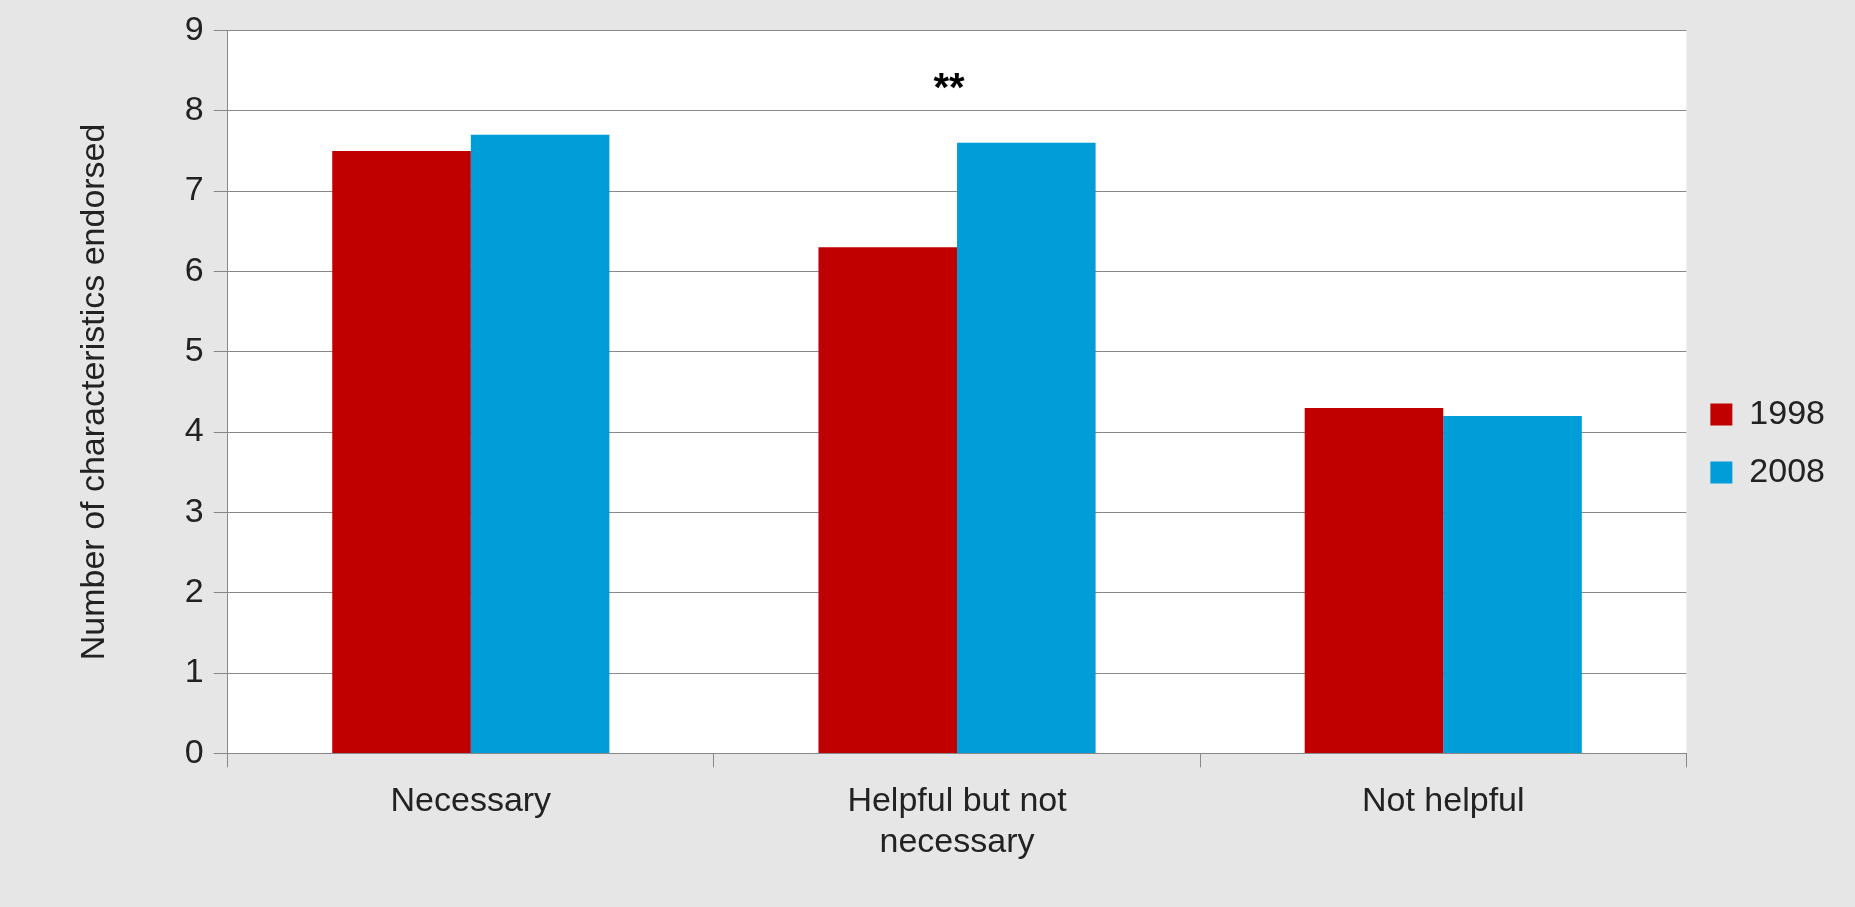 Image resolution: width=1855 pixels, height=907 pixels. What do you see at coordinates (194, 509) in the screenshot?
I see `y-tick-label: 3` at bounding box center [194, 509].